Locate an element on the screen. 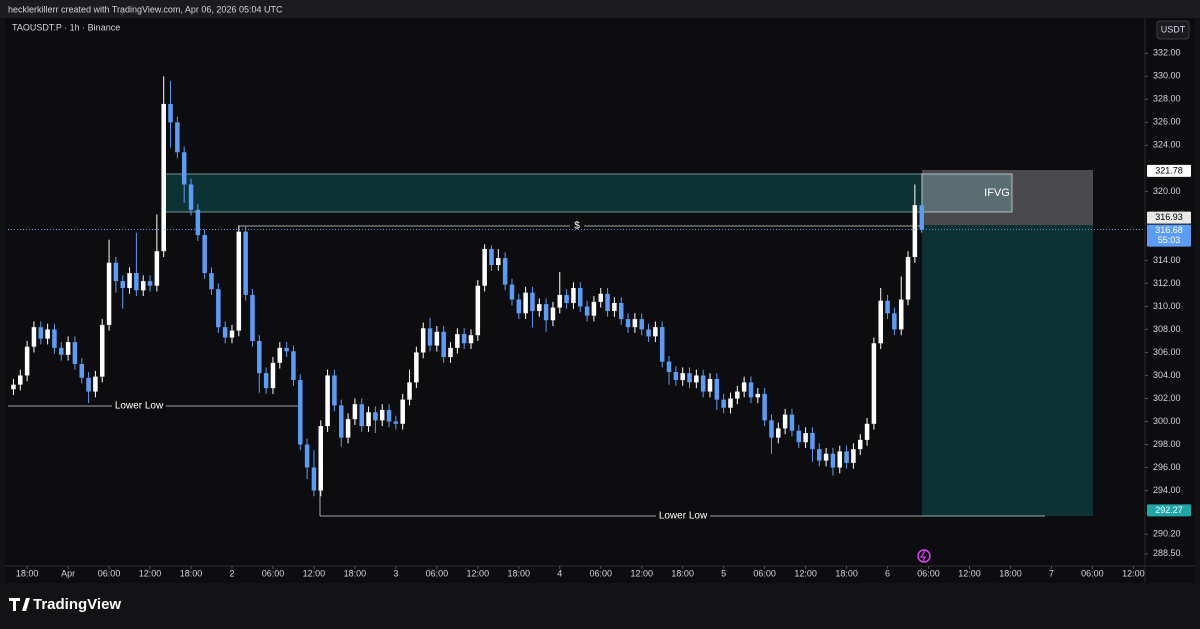  y-tick-label: 300.00 is located at coordinates (1167, 421).